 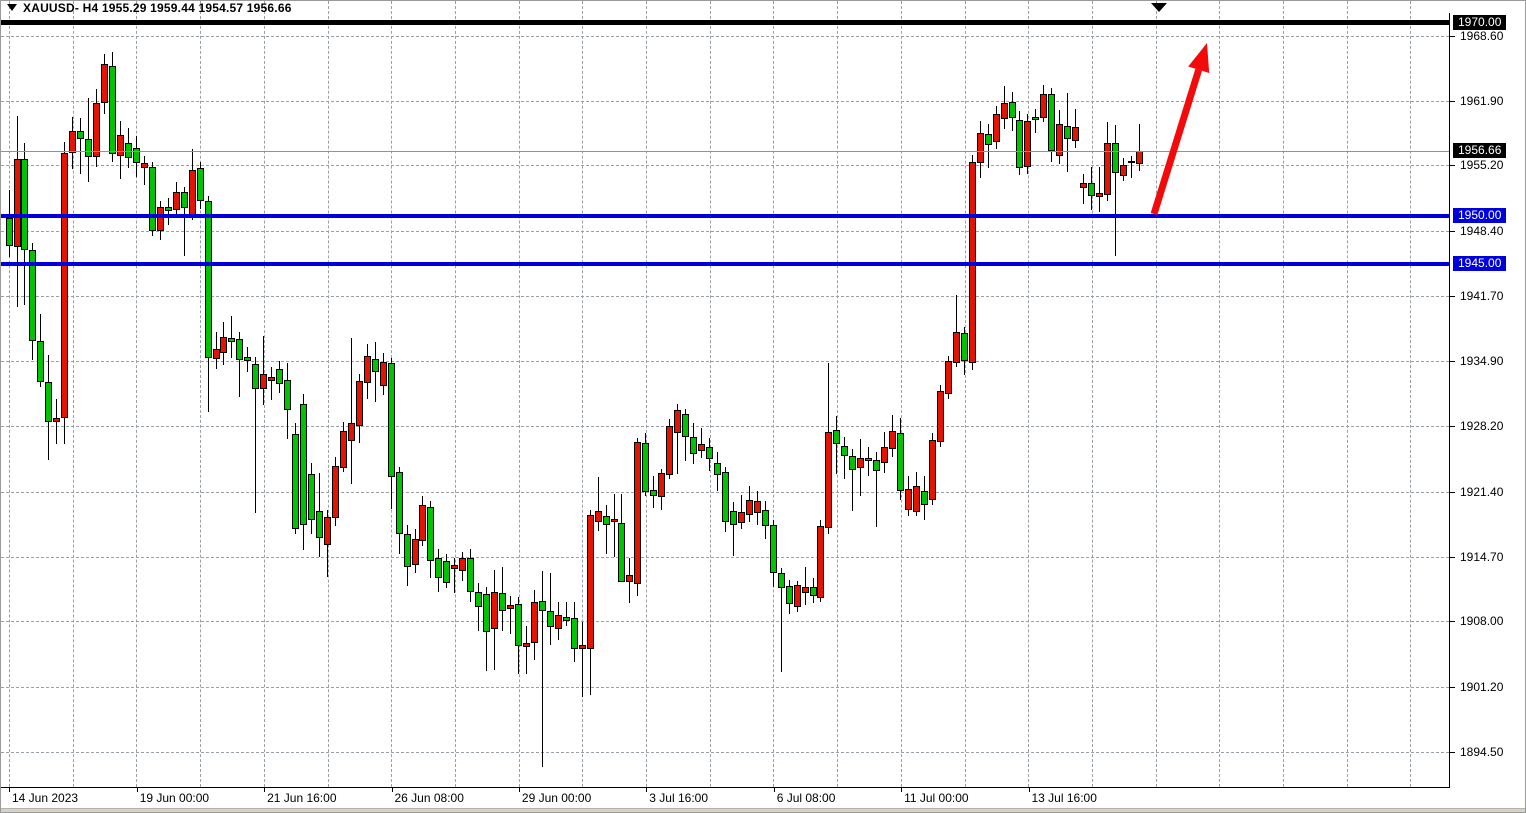 I want to click on date-label: 29 Jun 00:00, so click(x=556, y=798).